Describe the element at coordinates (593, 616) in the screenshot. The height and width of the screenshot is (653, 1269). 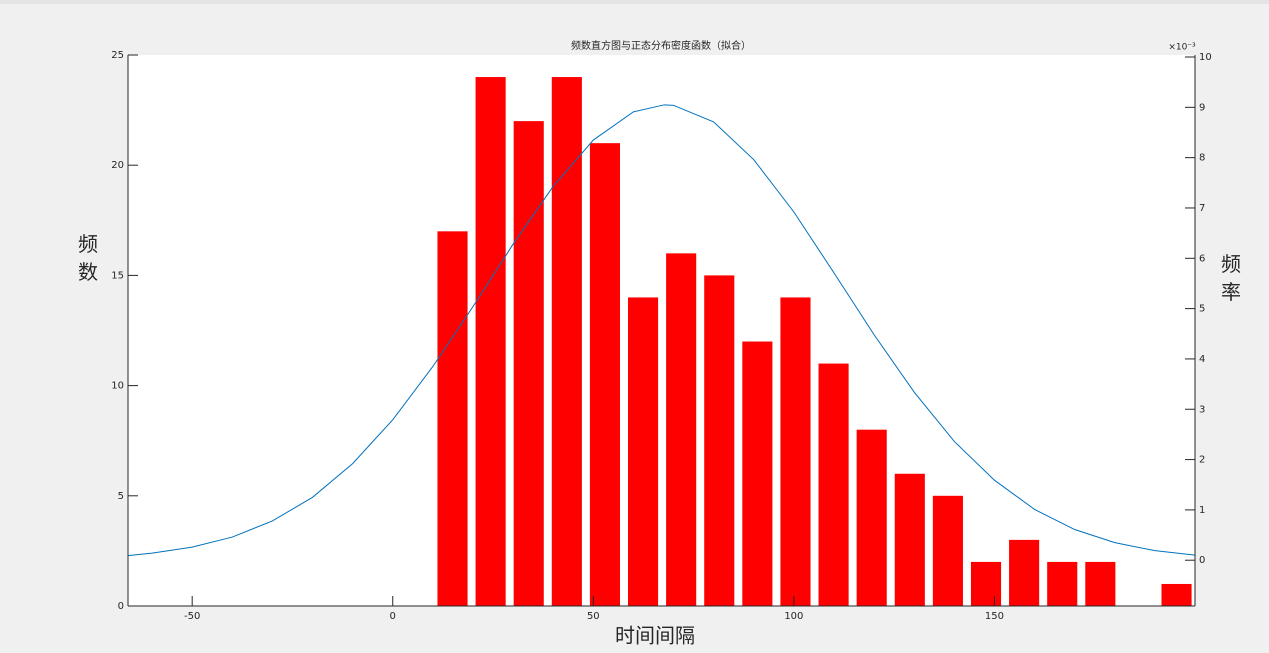
I see `x-tick-label: 50` at that location.